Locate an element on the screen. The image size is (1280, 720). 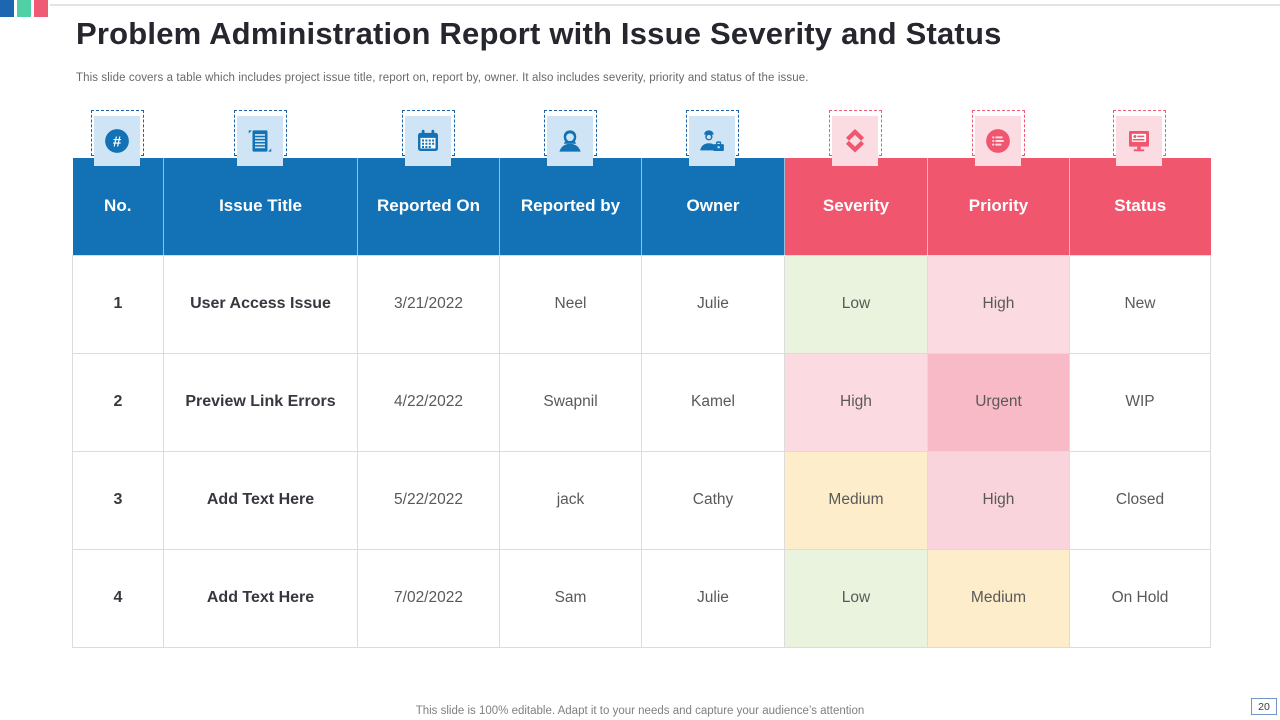
column-icon-reported-by is located at coordinates (570, 139).